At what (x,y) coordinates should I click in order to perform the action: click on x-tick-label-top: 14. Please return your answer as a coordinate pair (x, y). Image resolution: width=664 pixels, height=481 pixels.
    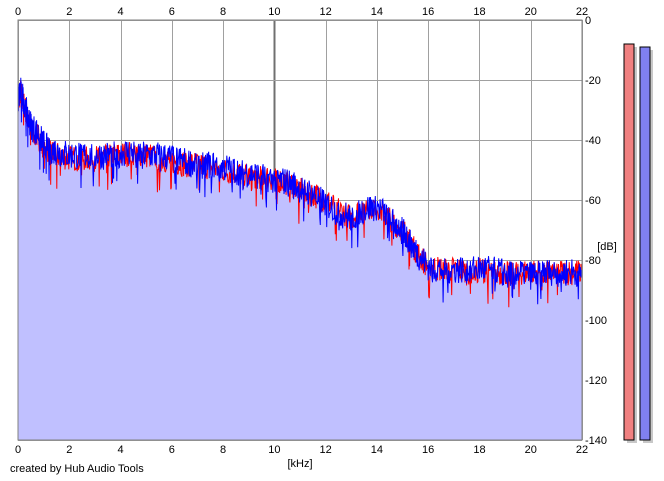
    Looking at the image, I should click on (377, 12).